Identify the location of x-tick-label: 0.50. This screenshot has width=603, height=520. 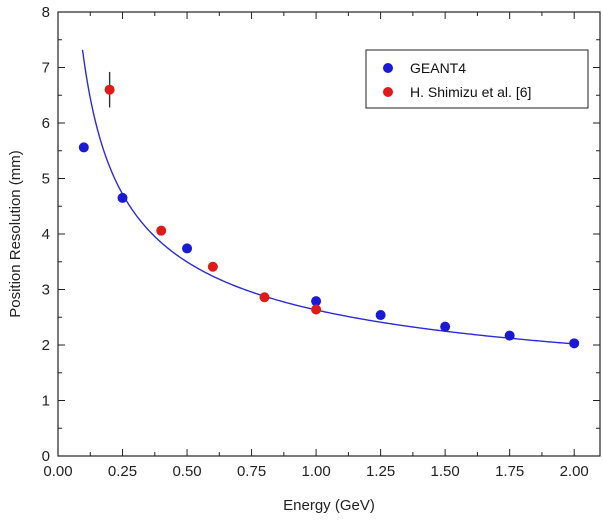
(186, 471).